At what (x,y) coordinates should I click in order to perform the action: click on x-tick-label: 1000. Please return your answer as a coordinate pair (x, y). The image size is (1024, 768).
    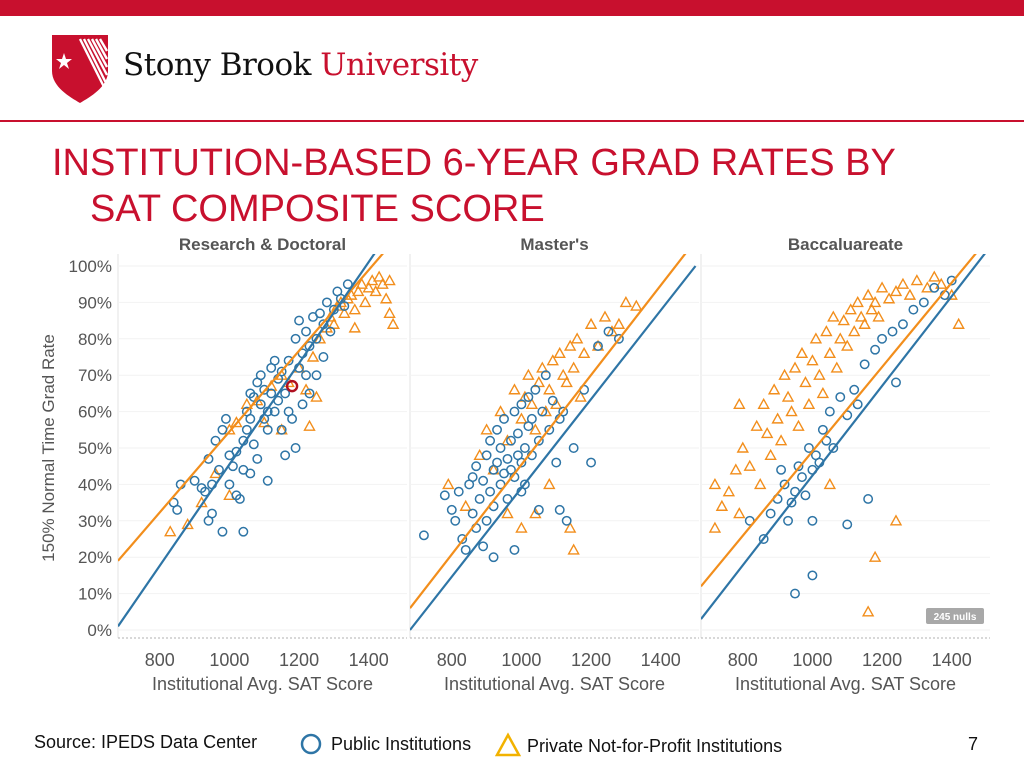
    Looking at the image, I should click on (229, 660).